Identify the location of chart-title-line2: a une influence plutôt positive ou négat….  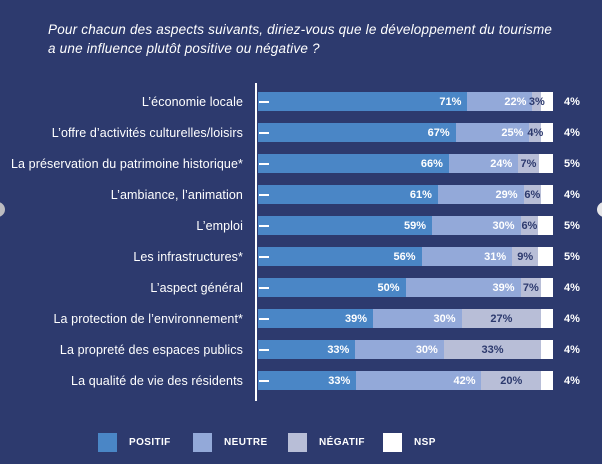
(184, 48).